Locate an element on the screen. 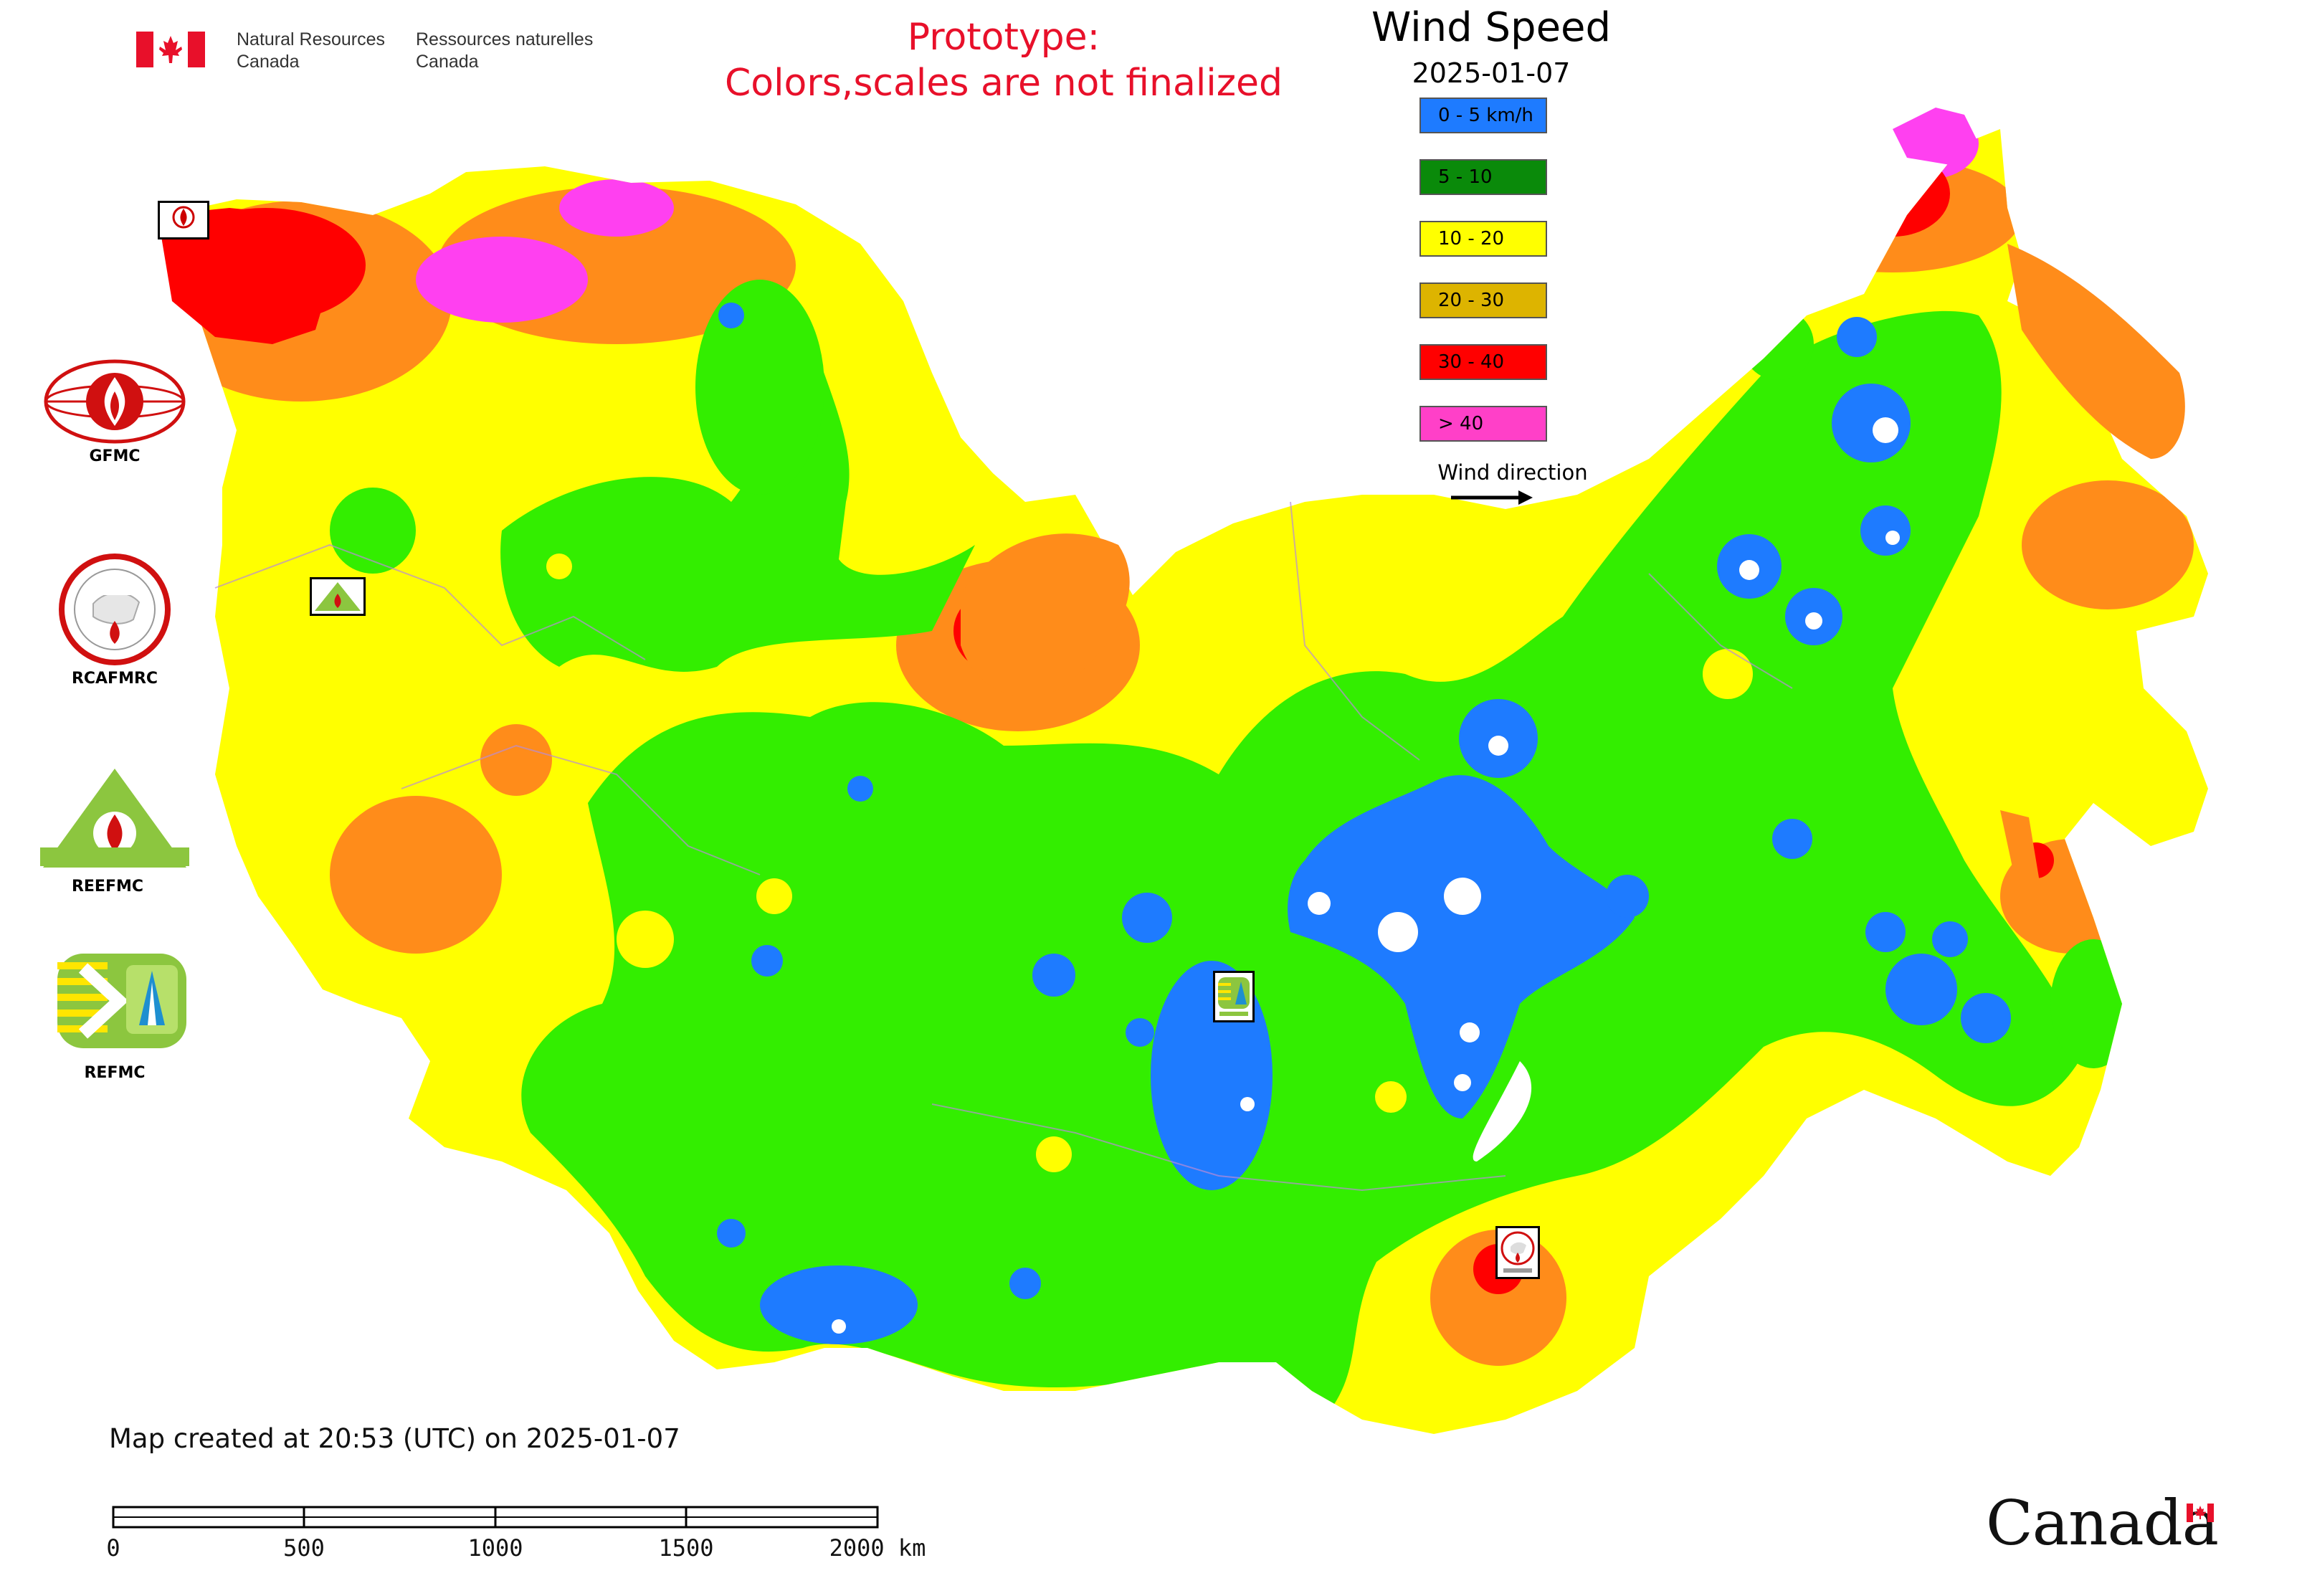 Image resolution: width=2302 pixels, height=1596 pixels. rcafmrc-emblem-icon is located at coordinates (115, 609).